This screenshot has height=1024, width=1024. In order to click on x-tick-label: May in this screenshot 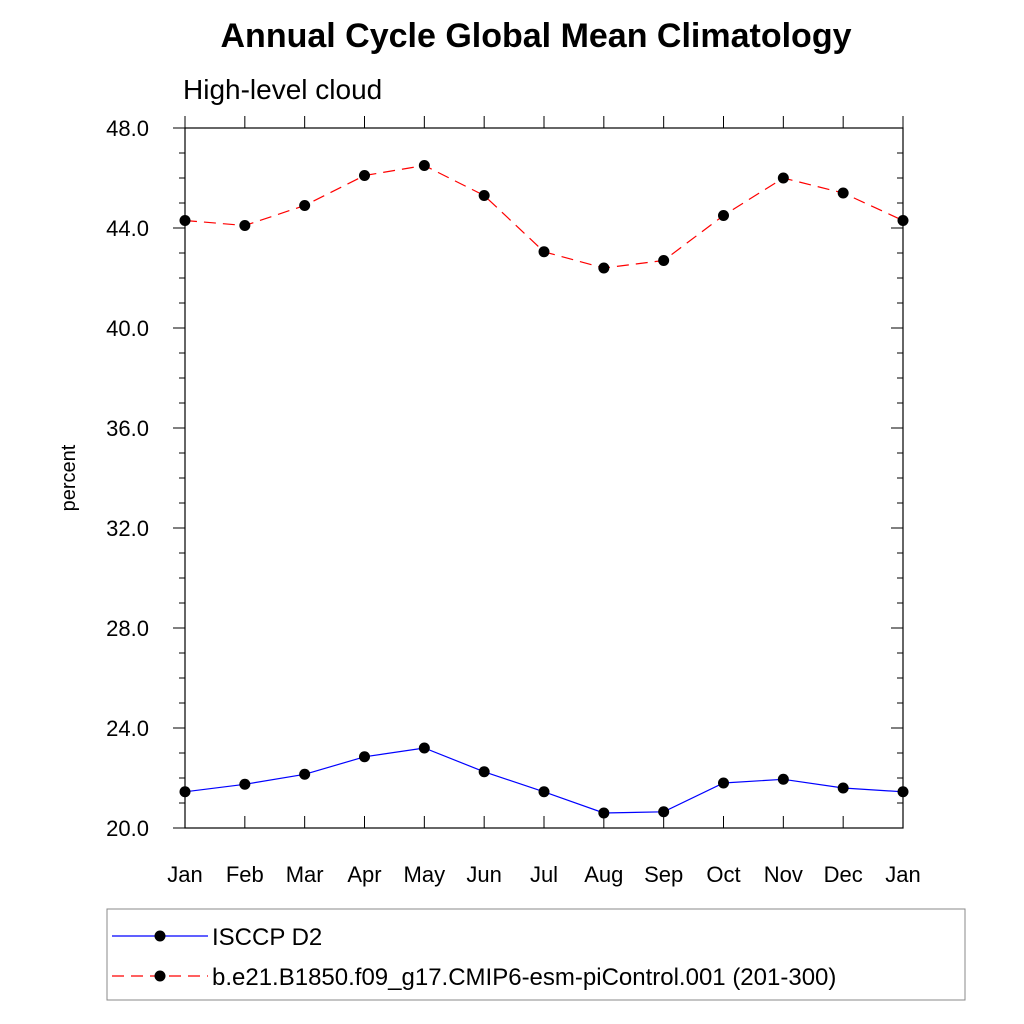, I will do `click(425, 874)`.